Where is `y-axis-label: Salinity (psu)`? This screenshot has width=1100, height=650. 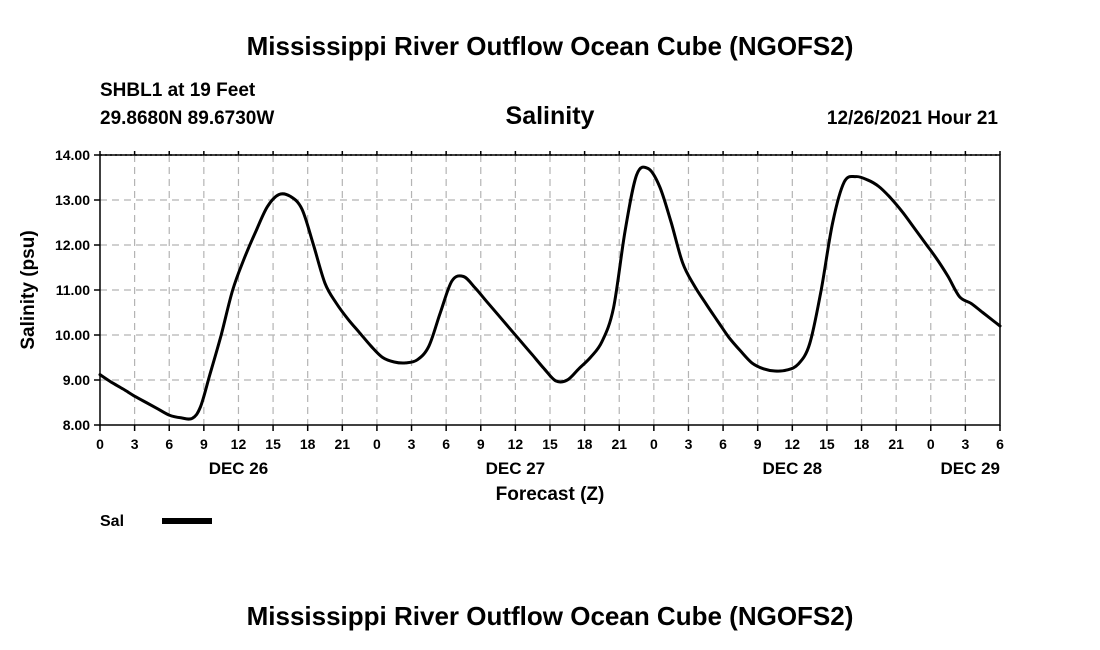 y-axis-label: Salinity (psu) is located at coordinates (28, 289).